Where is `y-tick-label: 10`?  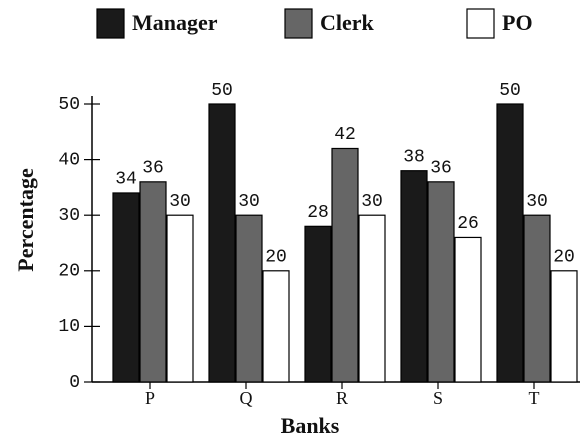 y-tick-label: 10 is located at coordinates (69, 327).